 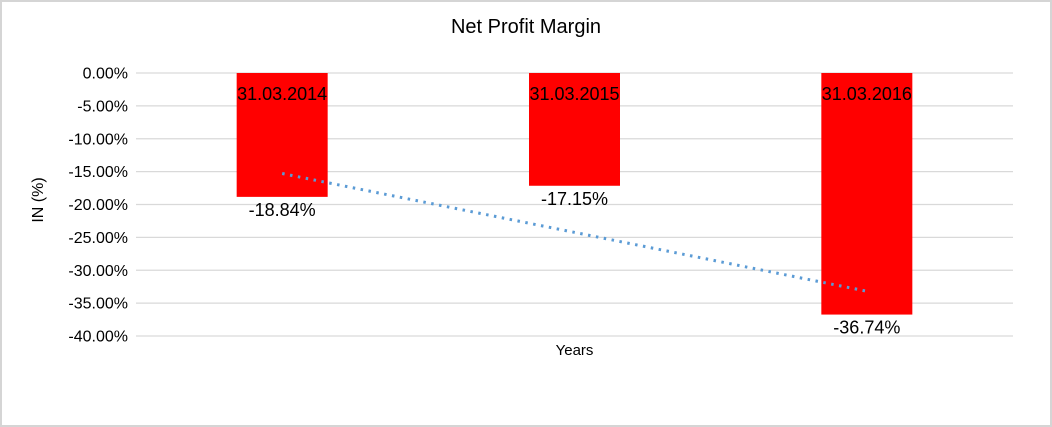 I want to click on chart-title: Net Profit Margin, so click(x=526, y=27).